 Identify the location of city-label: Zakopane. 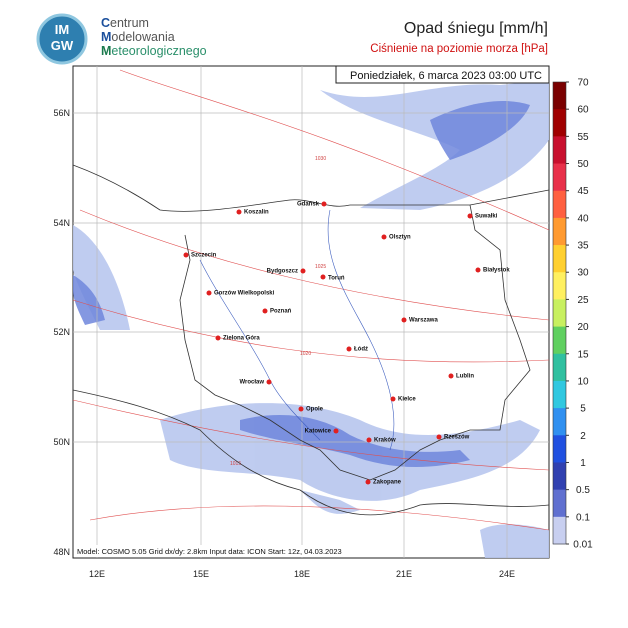
(387, 483).